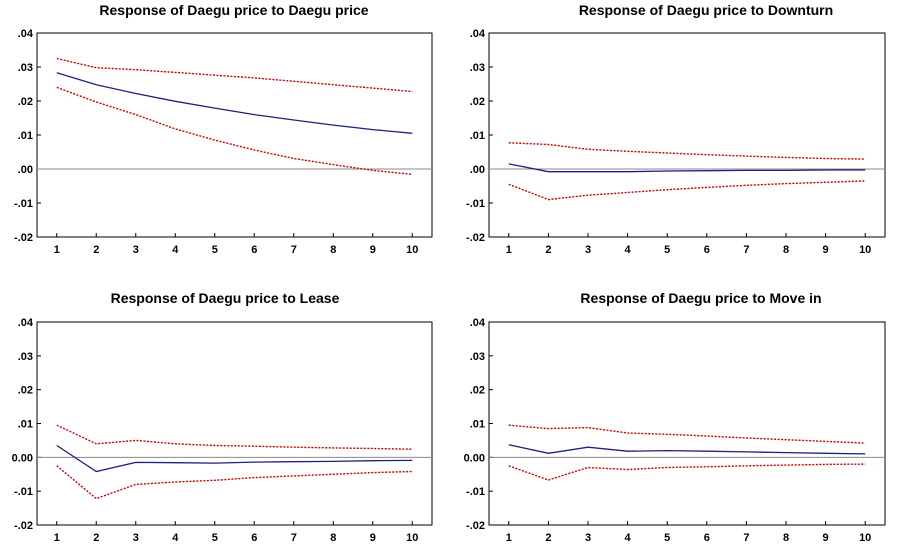 The width and height of the screenshot is (904, 548). Describe the element at coordinates (706, 10) in the screenshot. I see `chart-title: Response of Daegu price to Downturn` at that location.